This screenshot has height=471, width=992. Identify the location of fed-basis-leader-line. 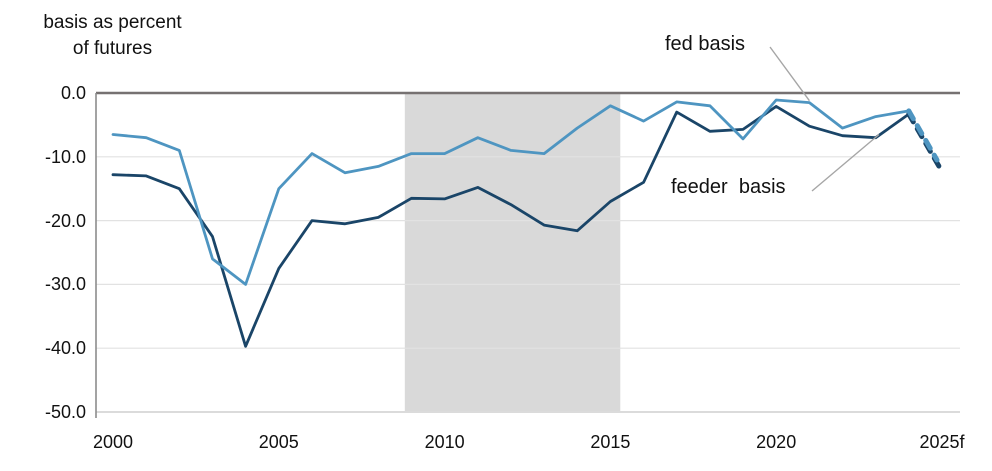
(789, 74).